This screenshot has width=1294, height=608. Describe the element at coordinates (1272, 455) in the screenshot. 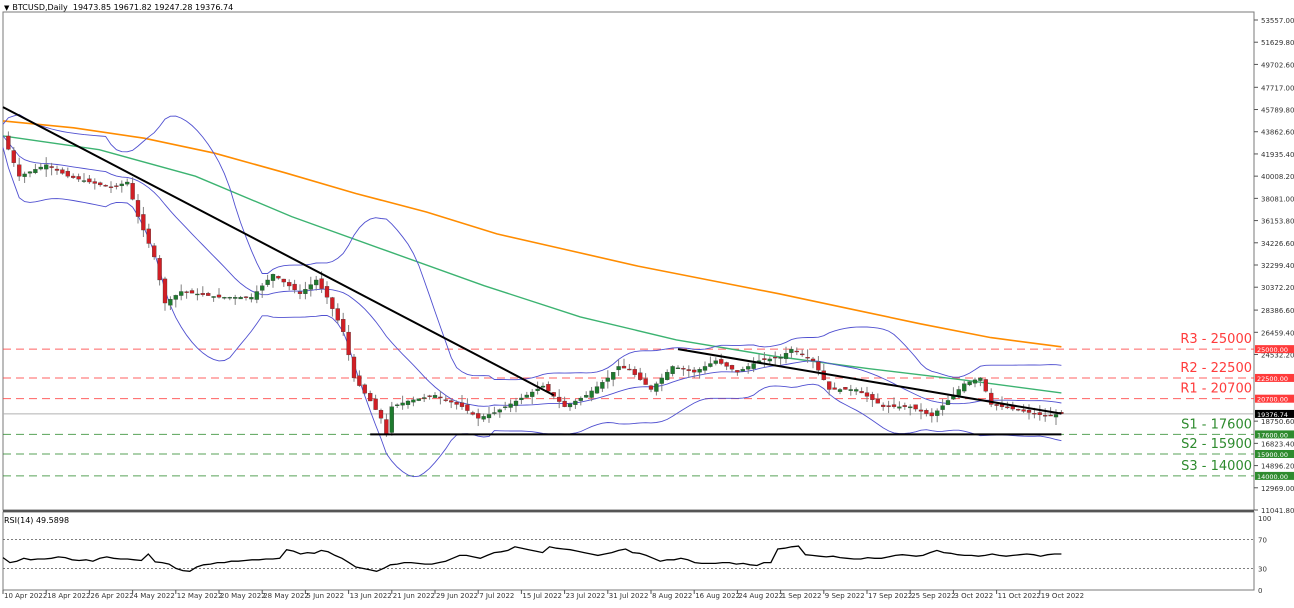

I see `level-price-tag: 15900.00` at that location.